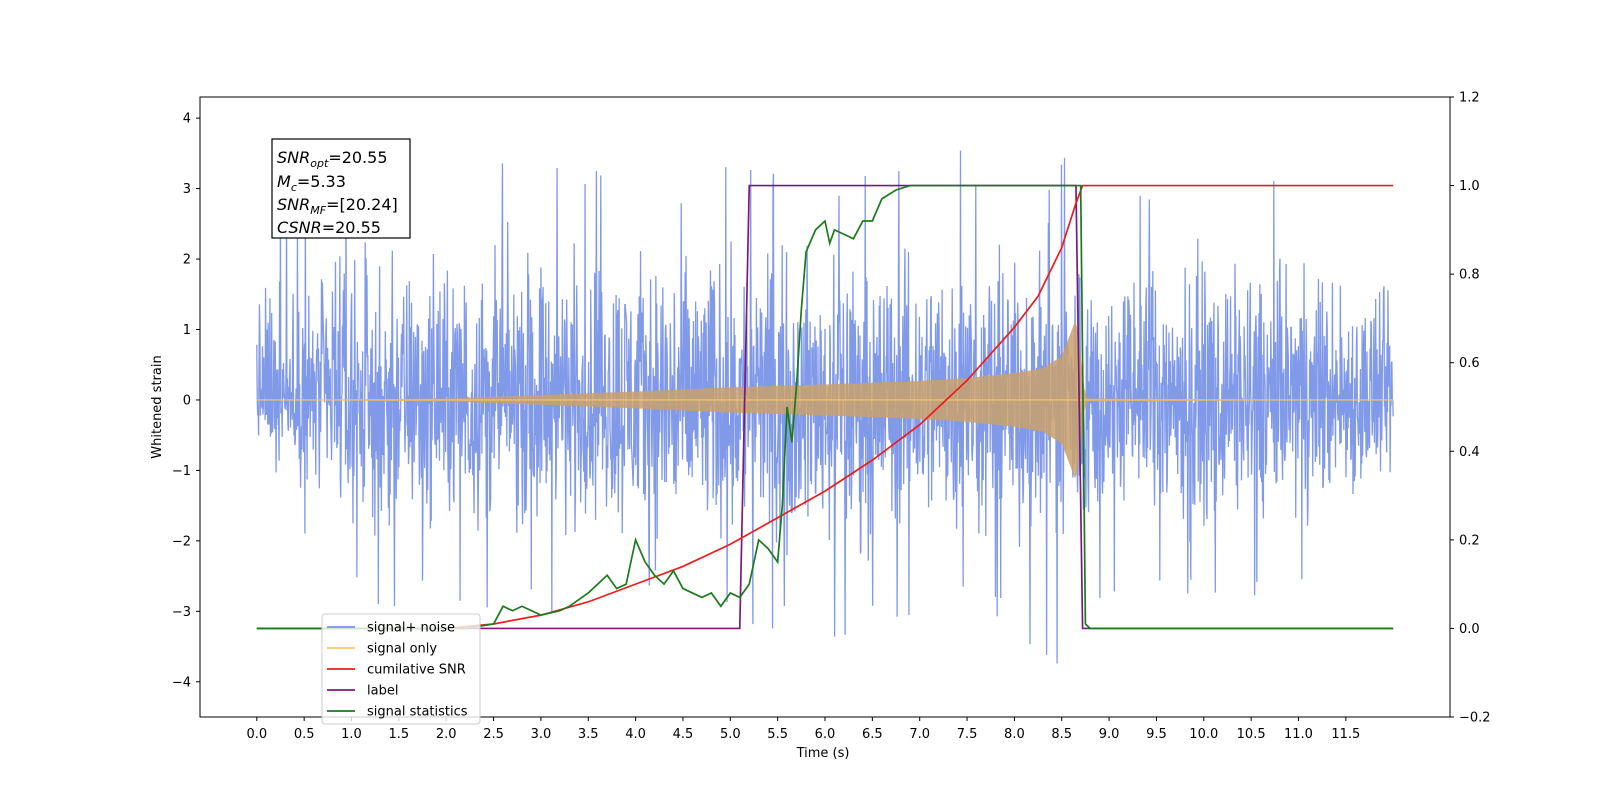 The image size is (1600, 800). Describe the element at coordinates (1469, 452) in the screenshot. I see `y2-tick-label: 0.4` at that location.